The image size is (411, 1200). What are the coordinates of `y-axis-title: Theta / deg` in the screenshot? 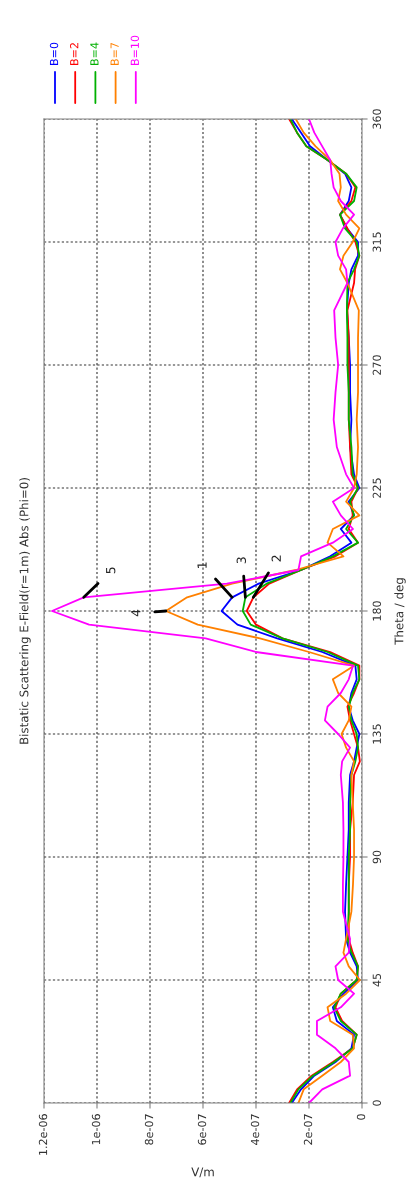 It's located at (400, 611).